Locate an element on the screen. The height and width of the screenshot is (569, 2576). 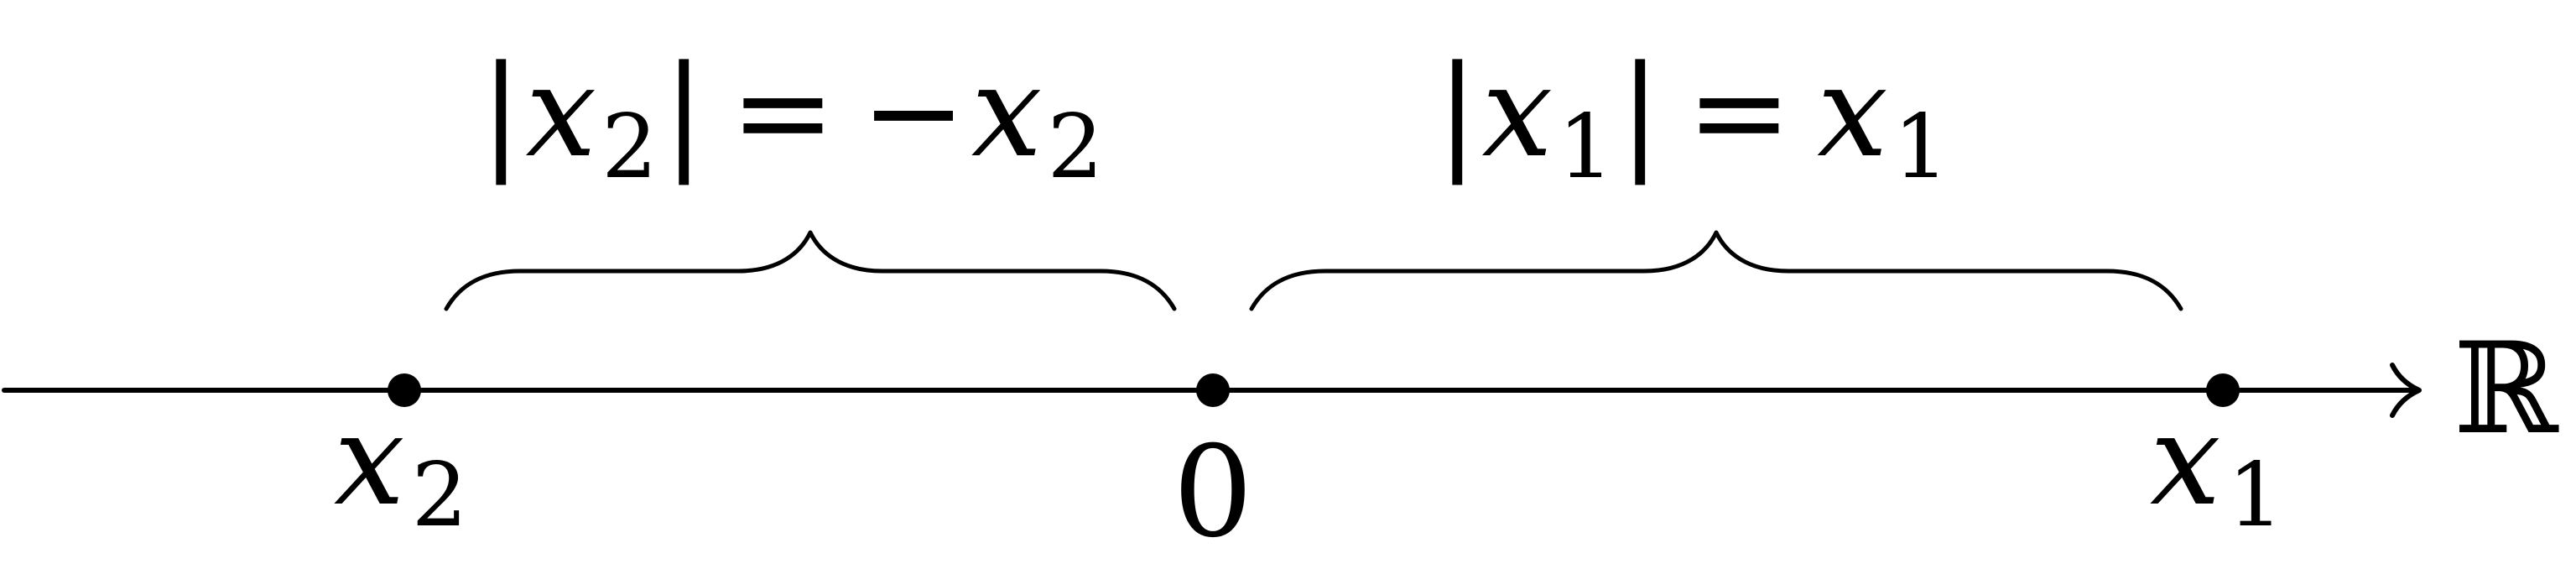
point-x2-label: x2 is located at coordinates (400, 467).